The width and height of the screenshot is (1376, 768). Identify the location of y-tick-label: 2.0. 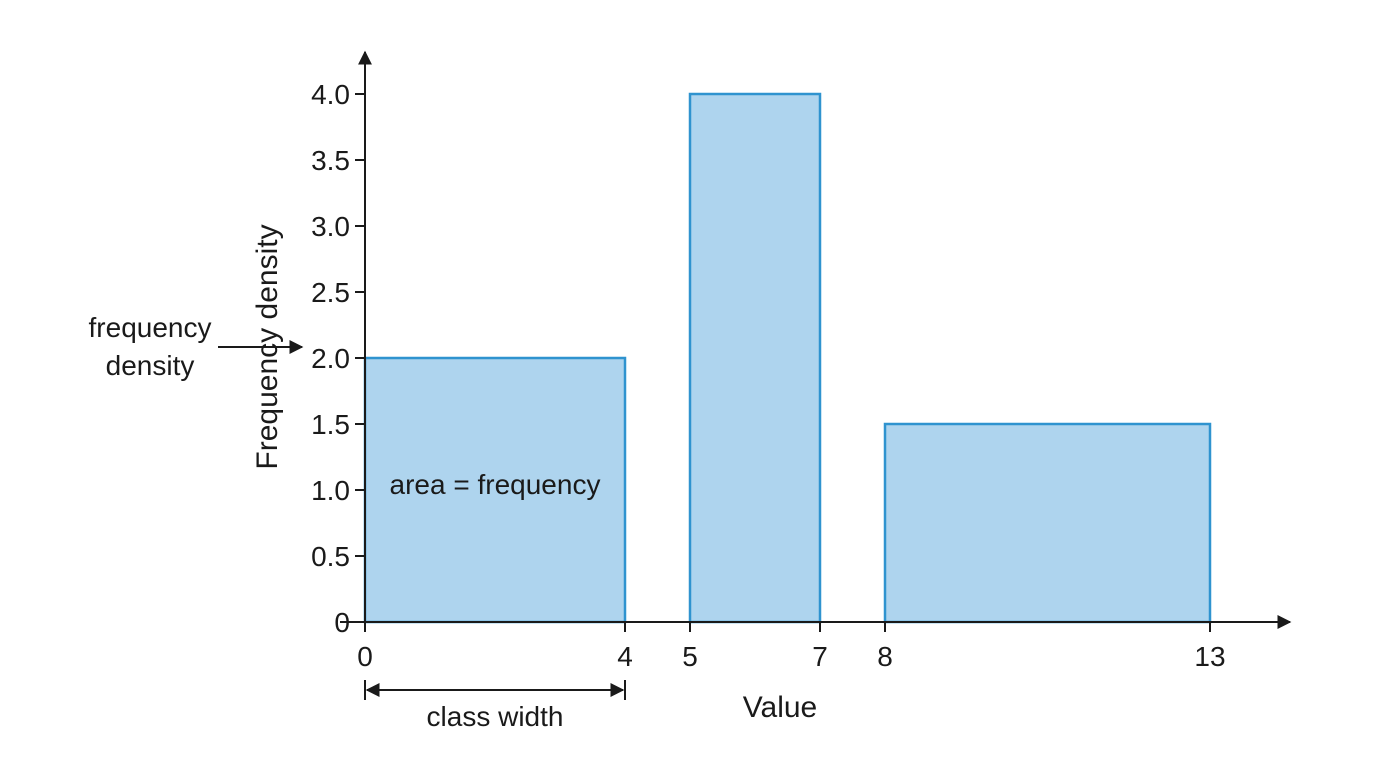
(330, 358).